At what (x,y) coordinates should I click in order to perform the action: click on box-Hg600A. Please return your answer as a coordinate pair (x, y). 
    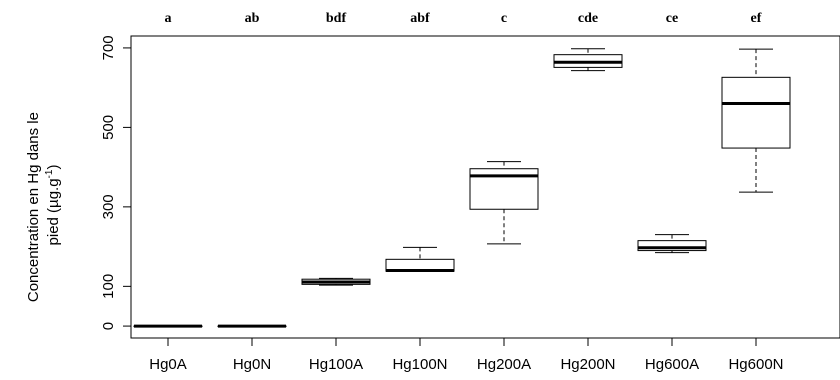
    Looking at the image, I should click on (672, 244).